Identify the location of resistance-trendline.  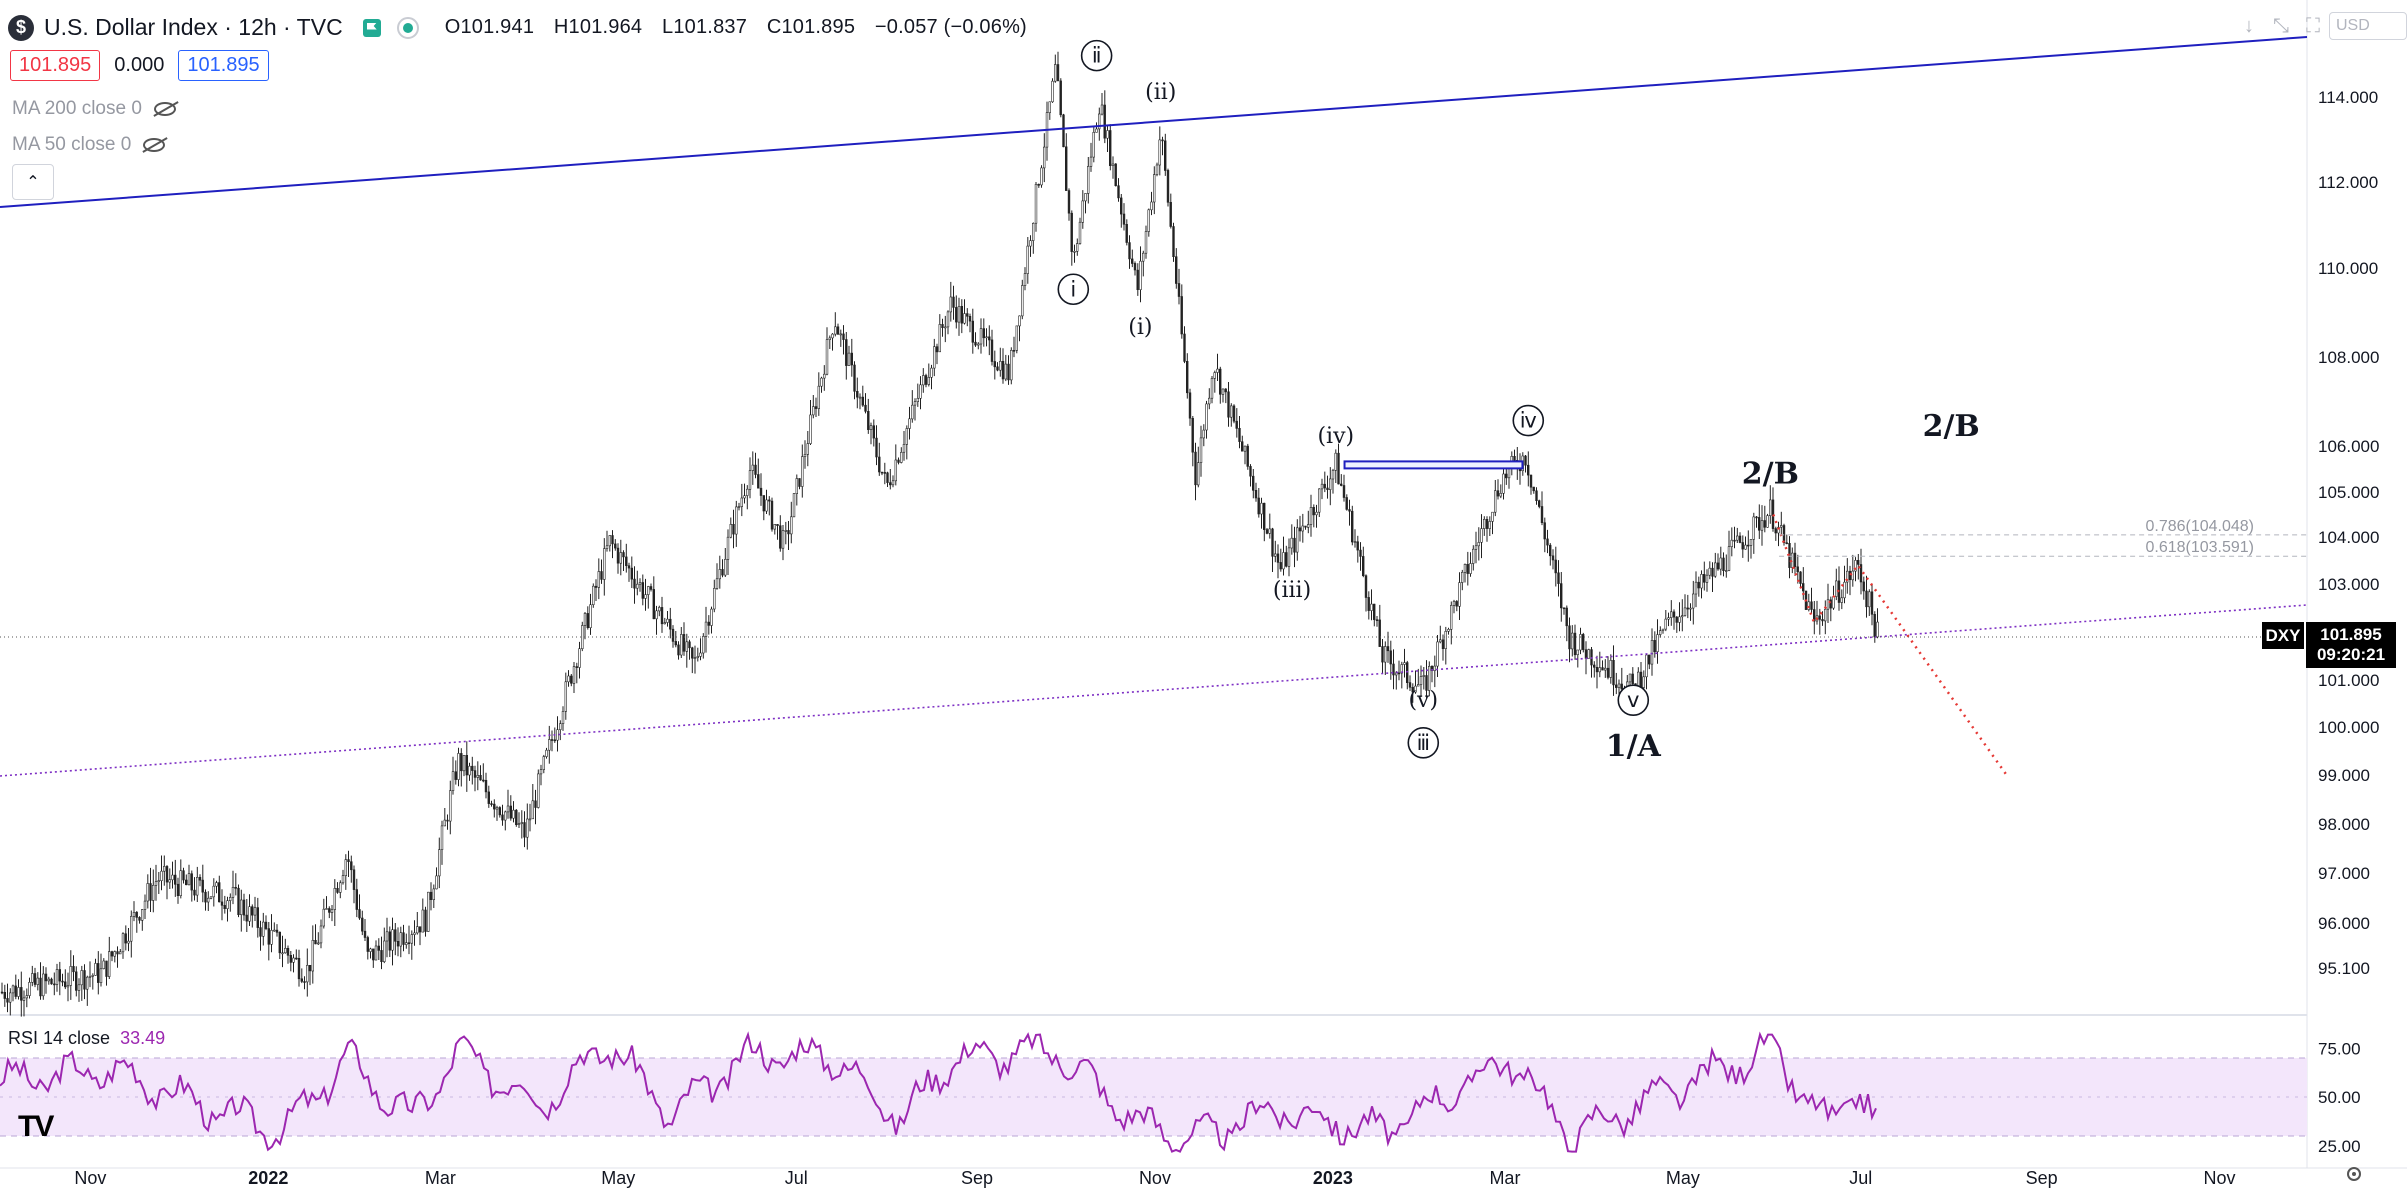
(1154, 122).